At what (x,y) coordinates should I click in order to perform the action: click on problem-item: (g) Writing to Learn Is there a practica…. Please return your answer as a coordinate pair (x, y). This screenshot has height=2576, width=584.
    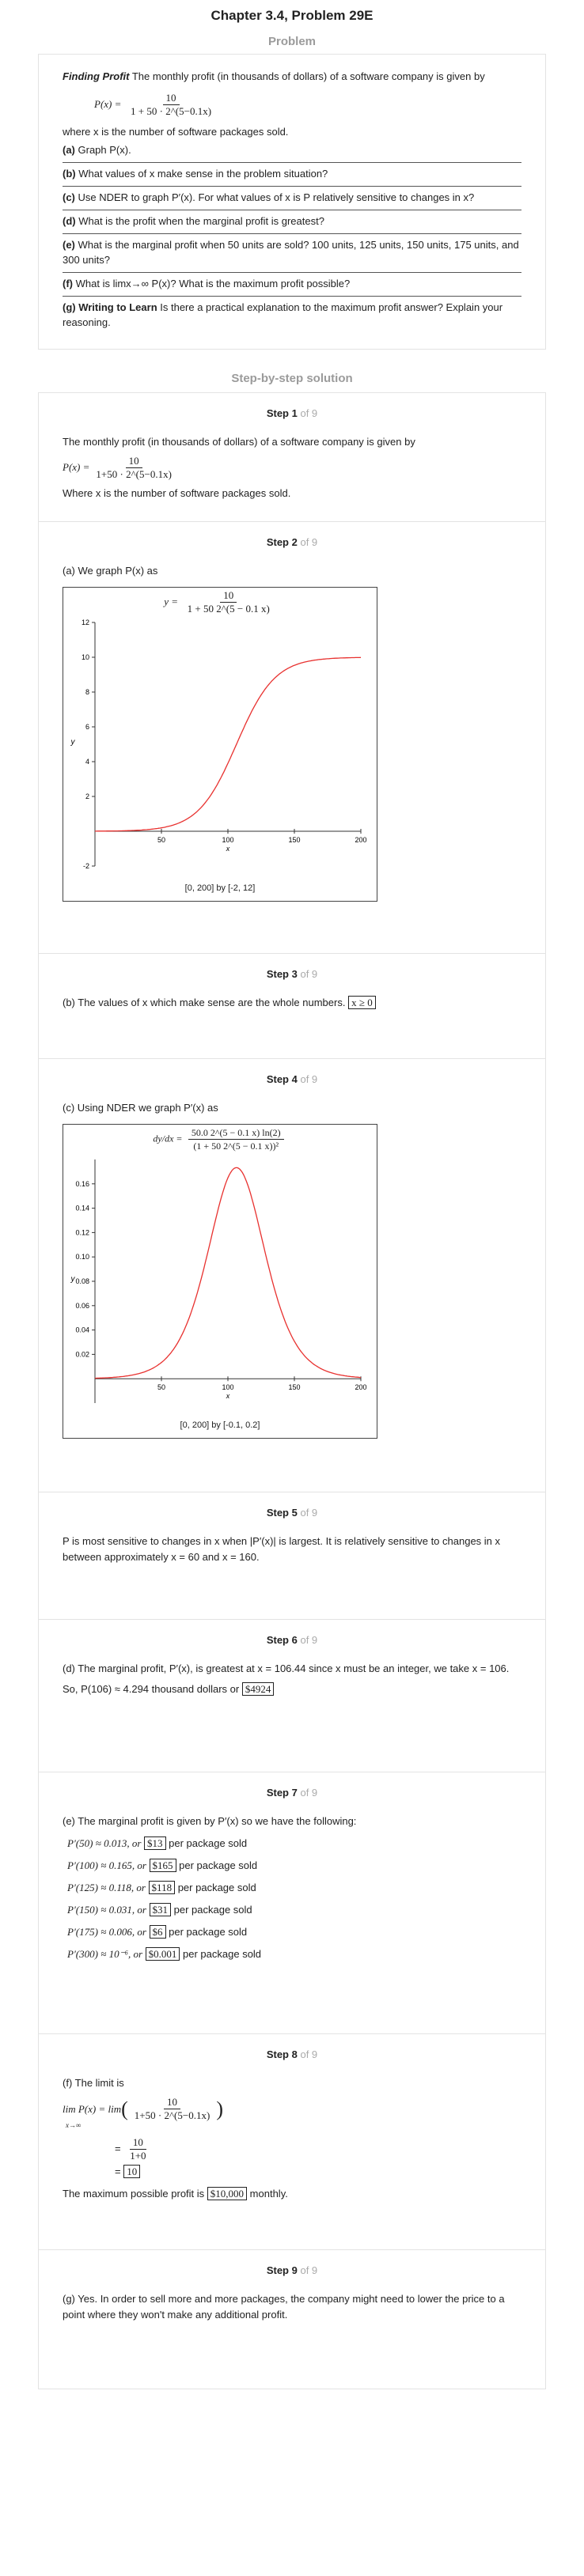
    Looking at the image, I should click on (283, 315).